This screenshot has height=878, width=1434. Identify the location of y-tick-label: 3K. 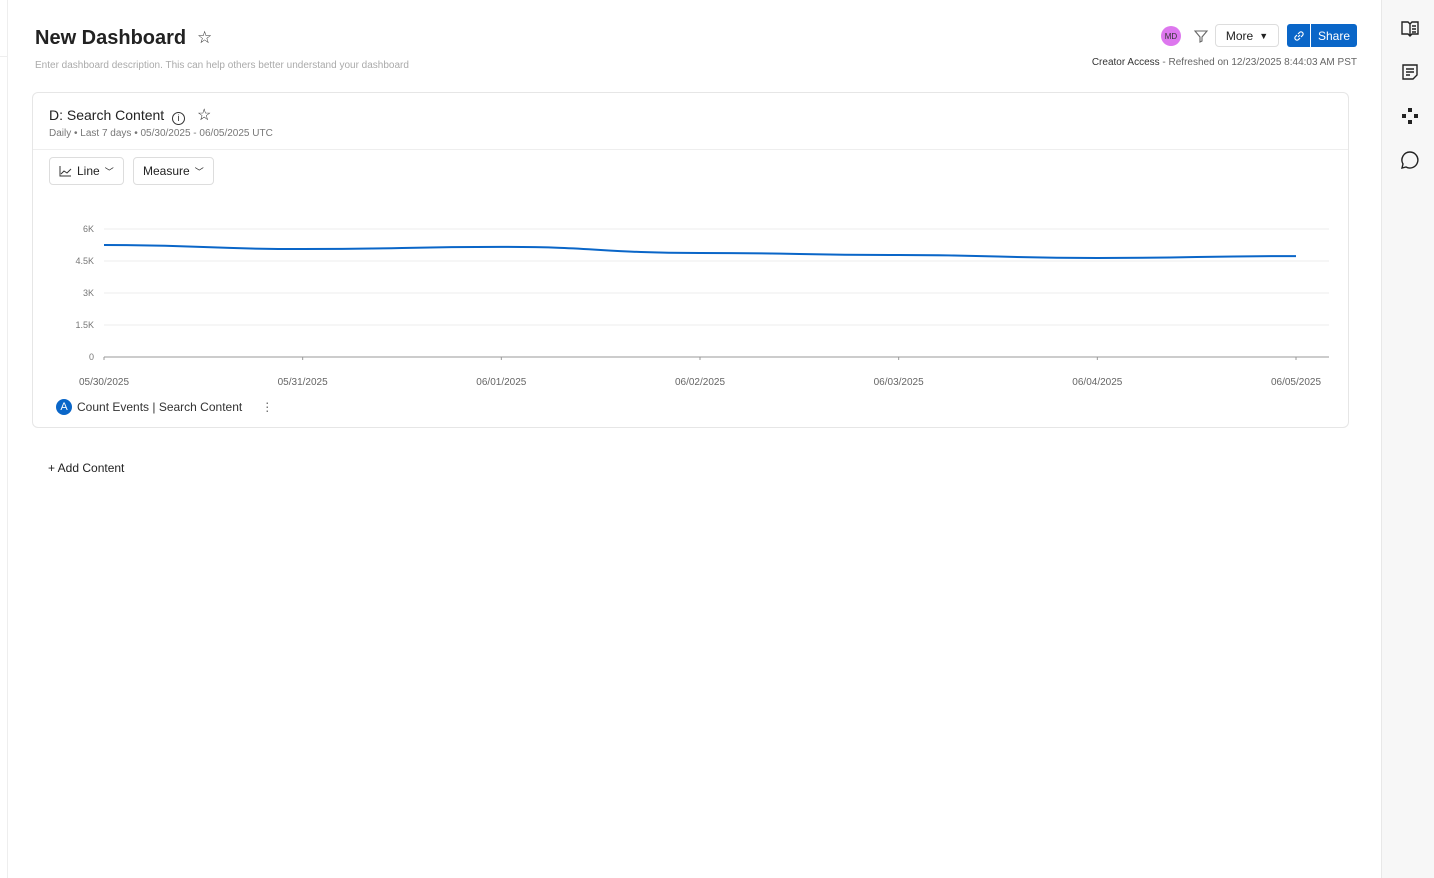
(88, 293).